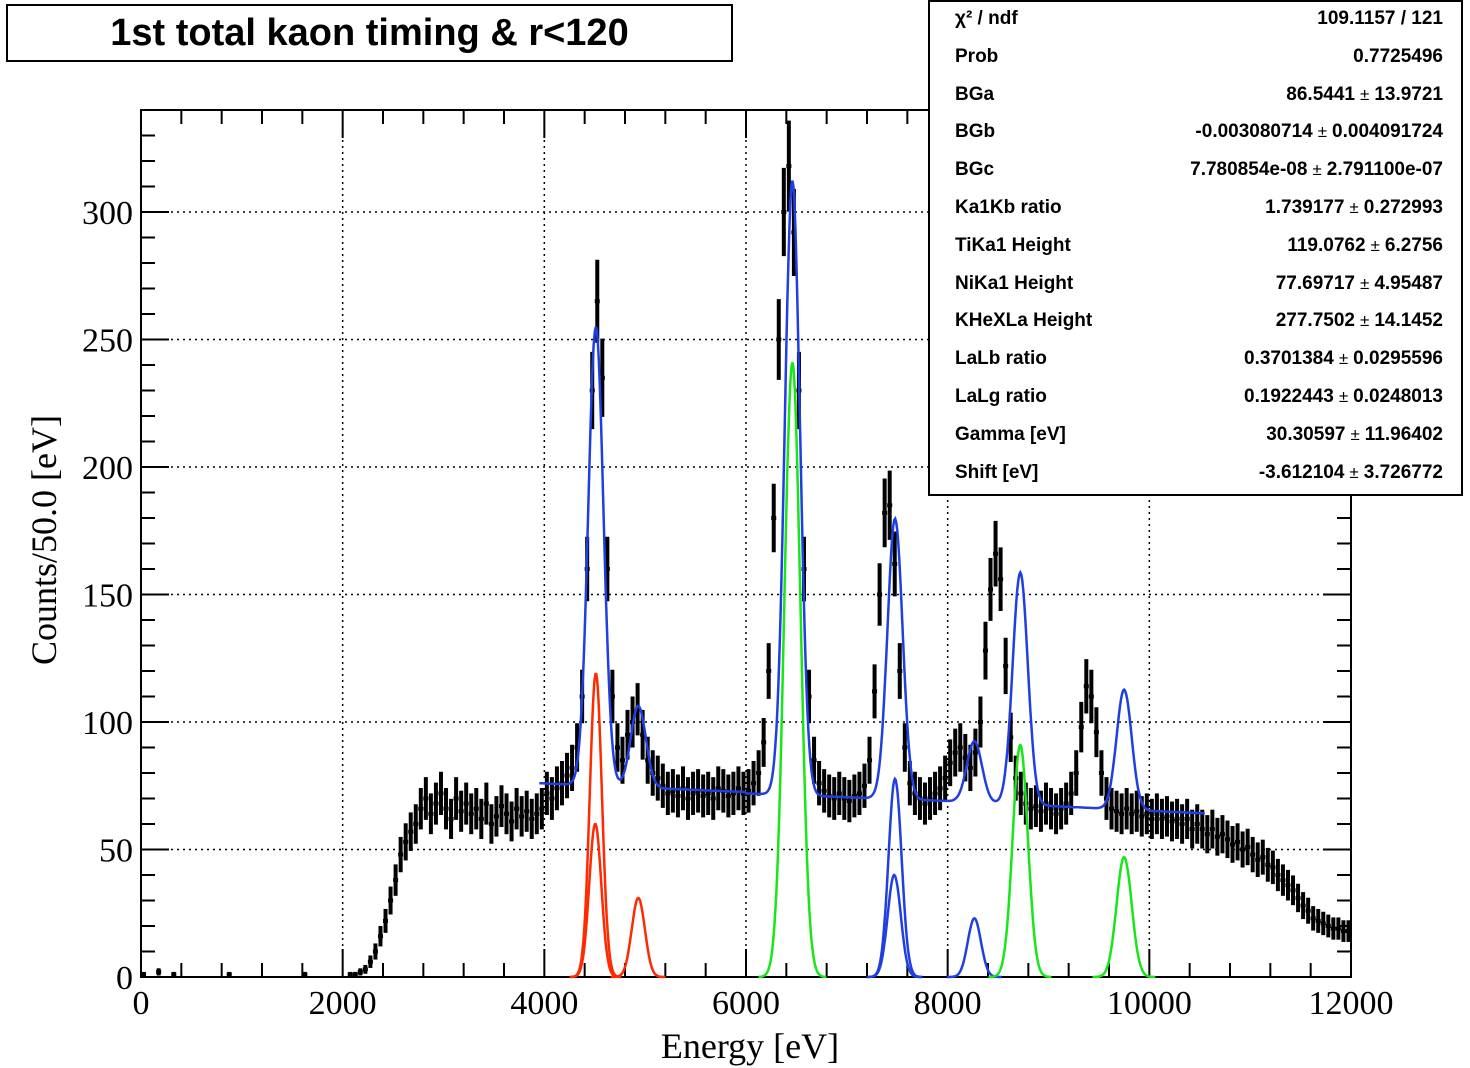 Image resolution: width=1470 pixels, height=1068 pixels. I want to click on stats-row: LaLg ratio 0.1922443 ±0.0248013, so click(1199, 405).